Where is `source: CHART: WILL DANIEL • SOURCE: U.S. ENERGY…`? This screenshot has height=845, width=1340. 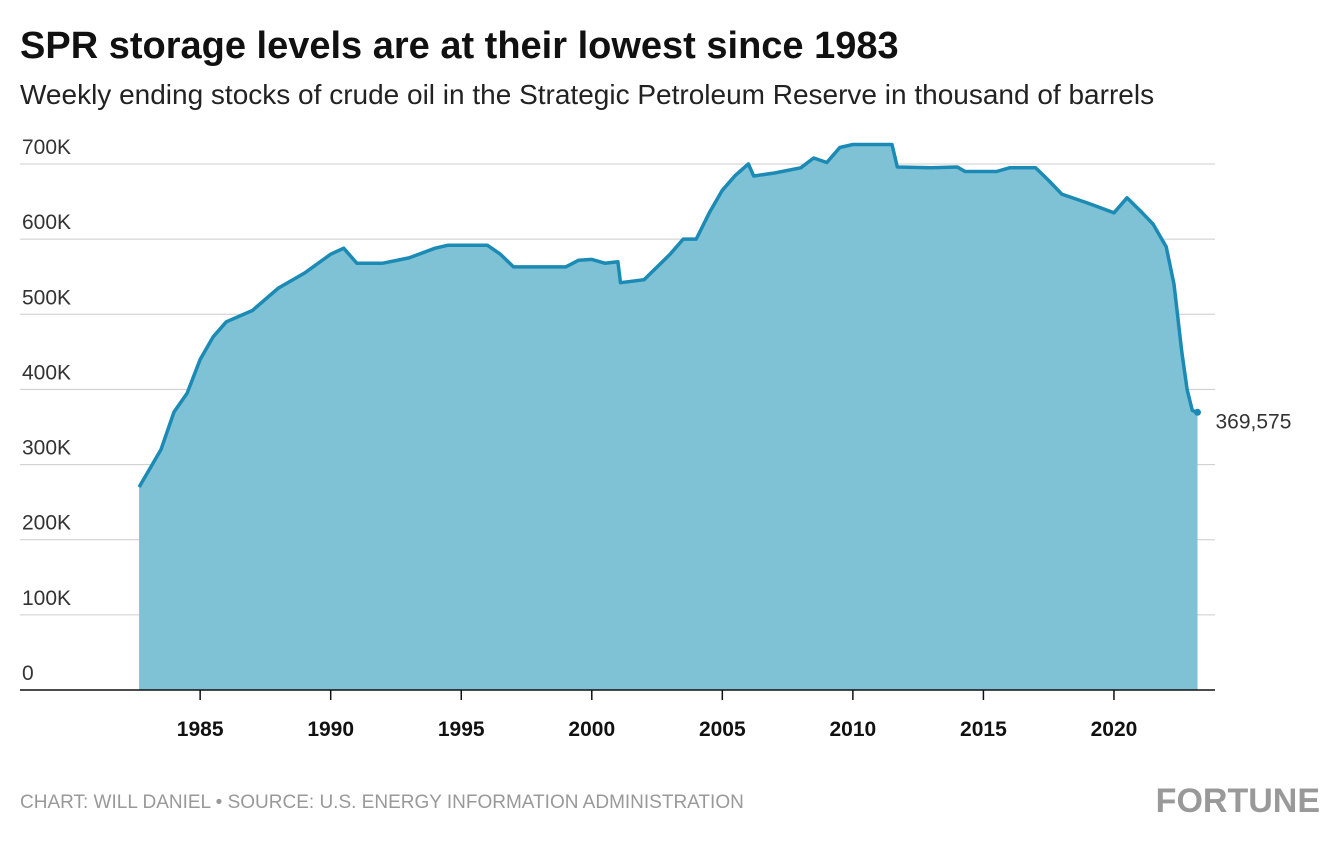 source: CHART: WILL DANIEL • SOURCE: U.S. ENERGY… is located at coordinates (382, 802).